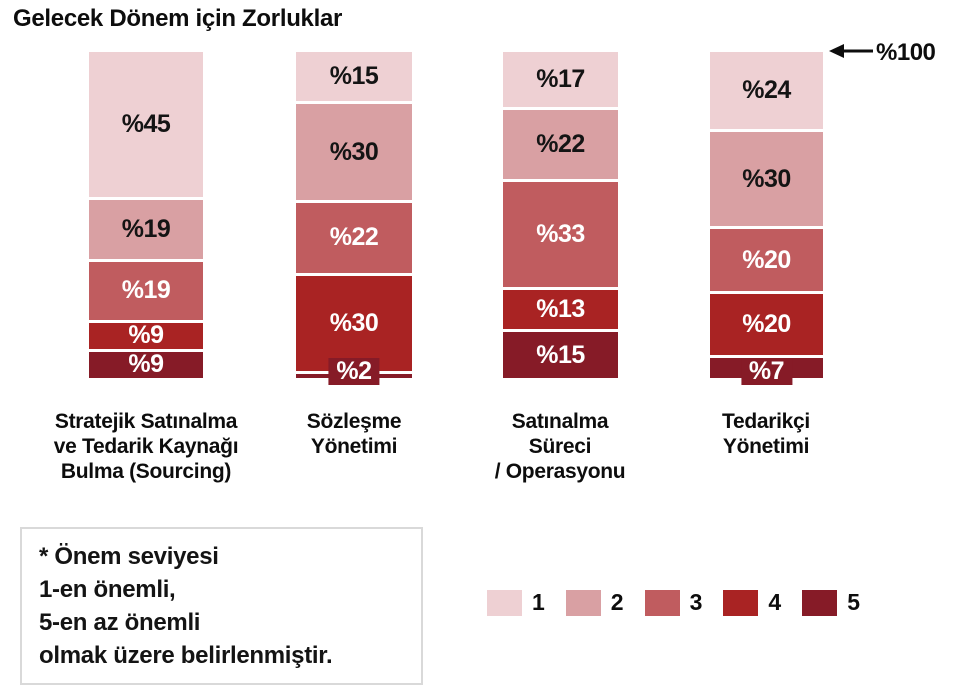 This screenshot has width=958, height=686. Describe the element at coordinates (853, 602) in the screenshot. I see `legend-label-5: 5` at that location.